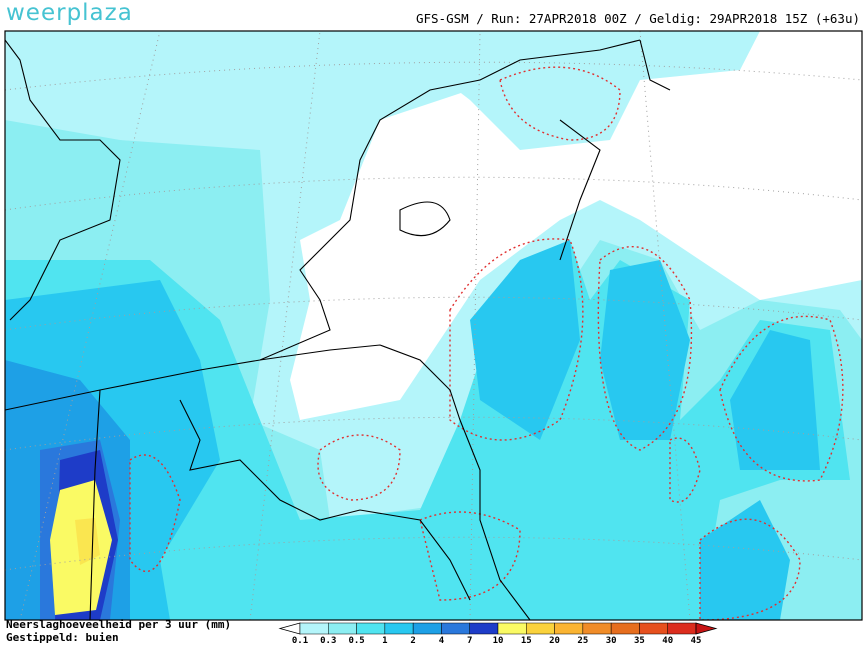 Image resolution: width=867 pixels, height=650 pixels. I want to click on colorbar-label: 15, so click(526, 641).